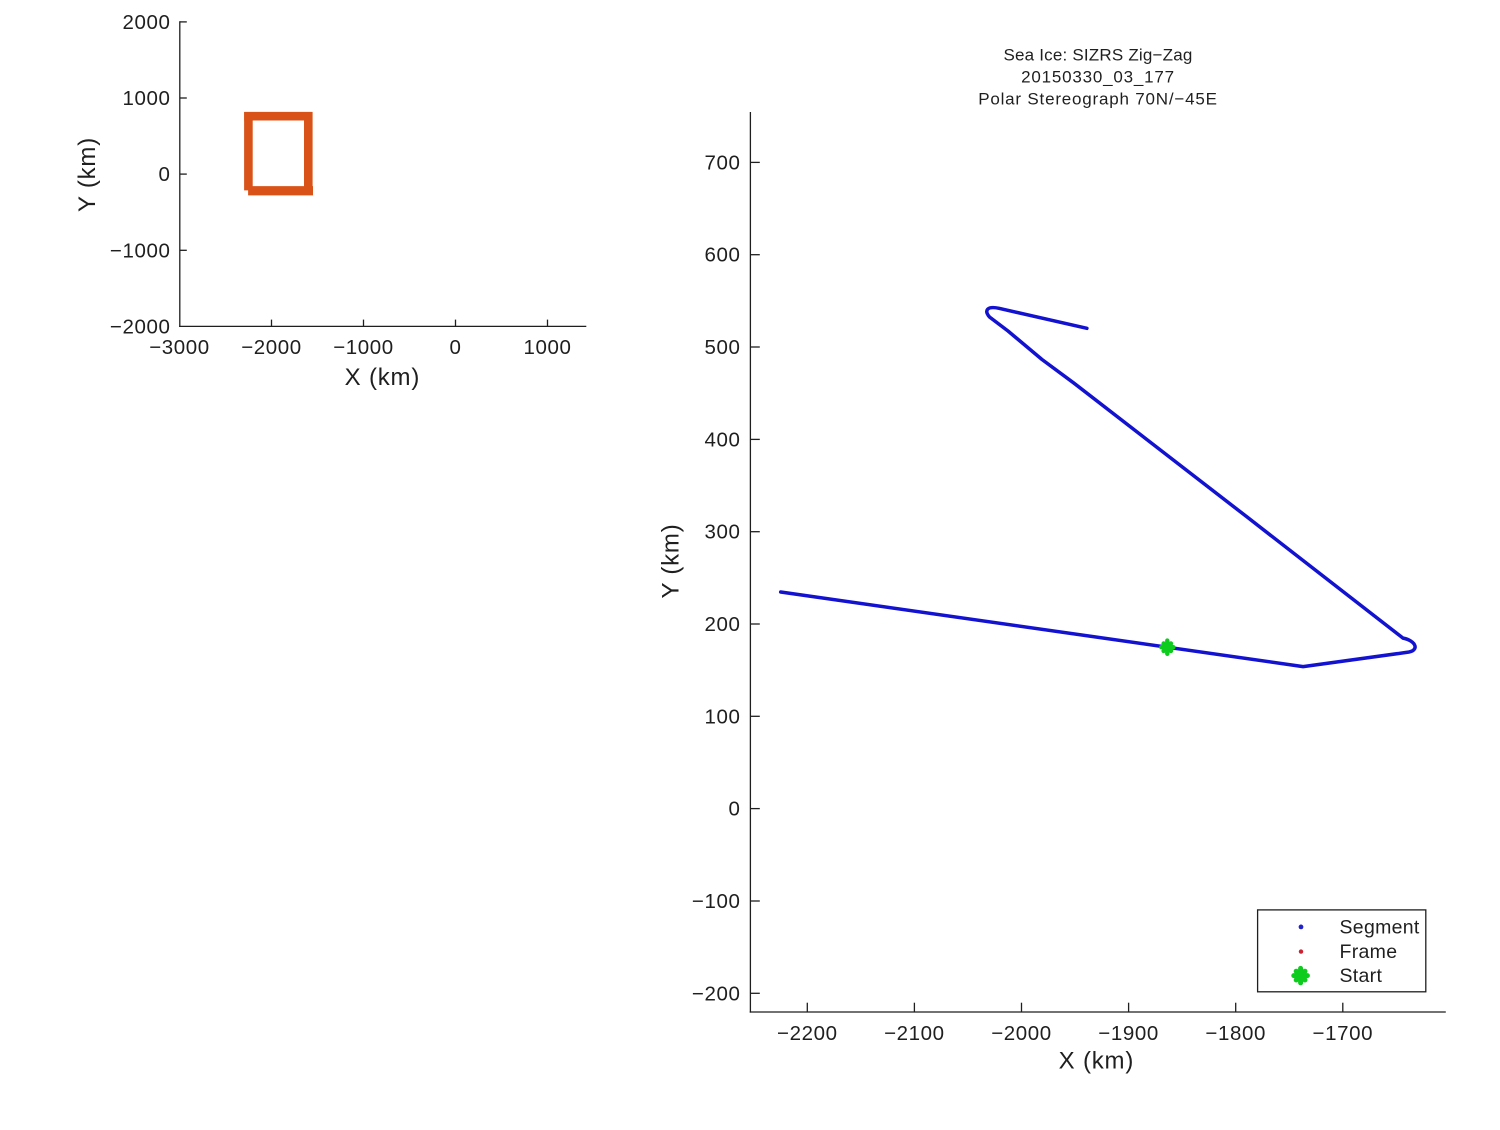 This screenshot has height=1130, width=1500. Describe the element at coordinates (1380, 927) in the screenshot. I see `svg-text: Segment` at that location.